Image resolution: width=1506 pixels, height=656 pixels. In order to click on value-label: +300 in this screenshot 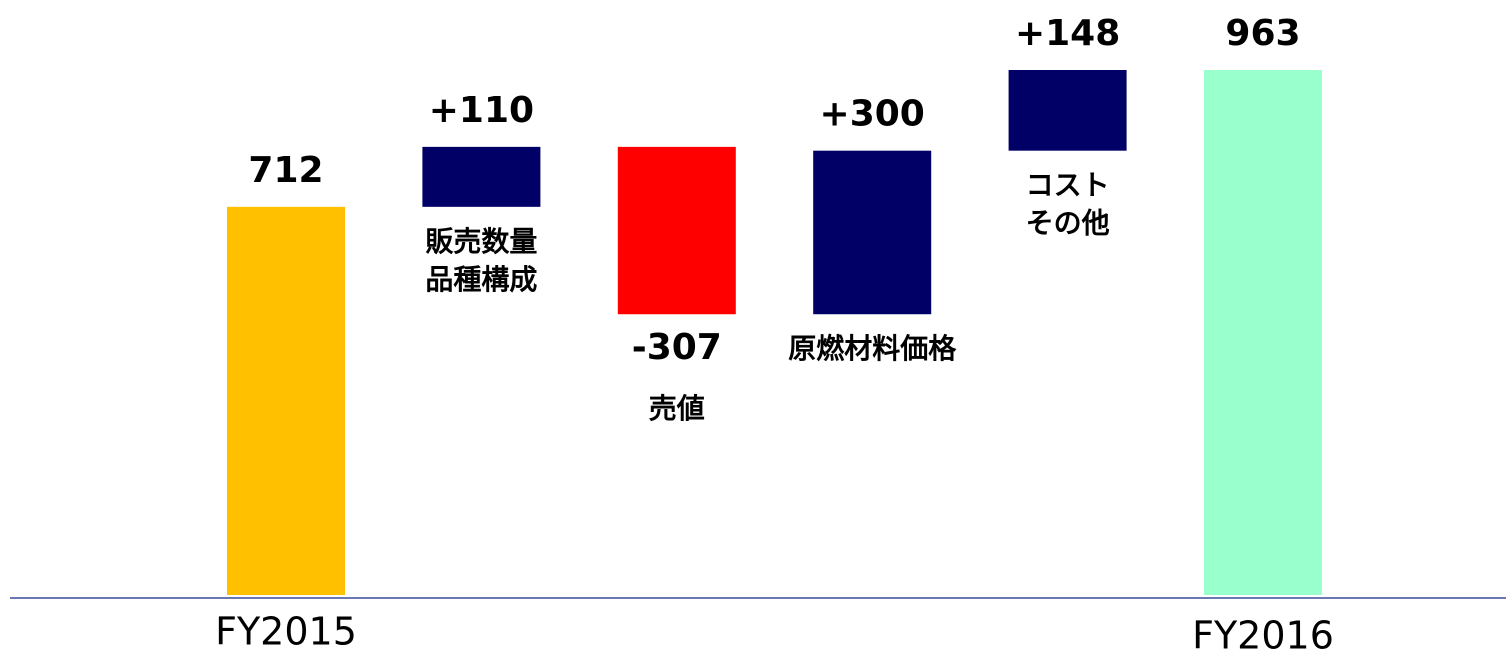, I will do `click(872, 114)`.